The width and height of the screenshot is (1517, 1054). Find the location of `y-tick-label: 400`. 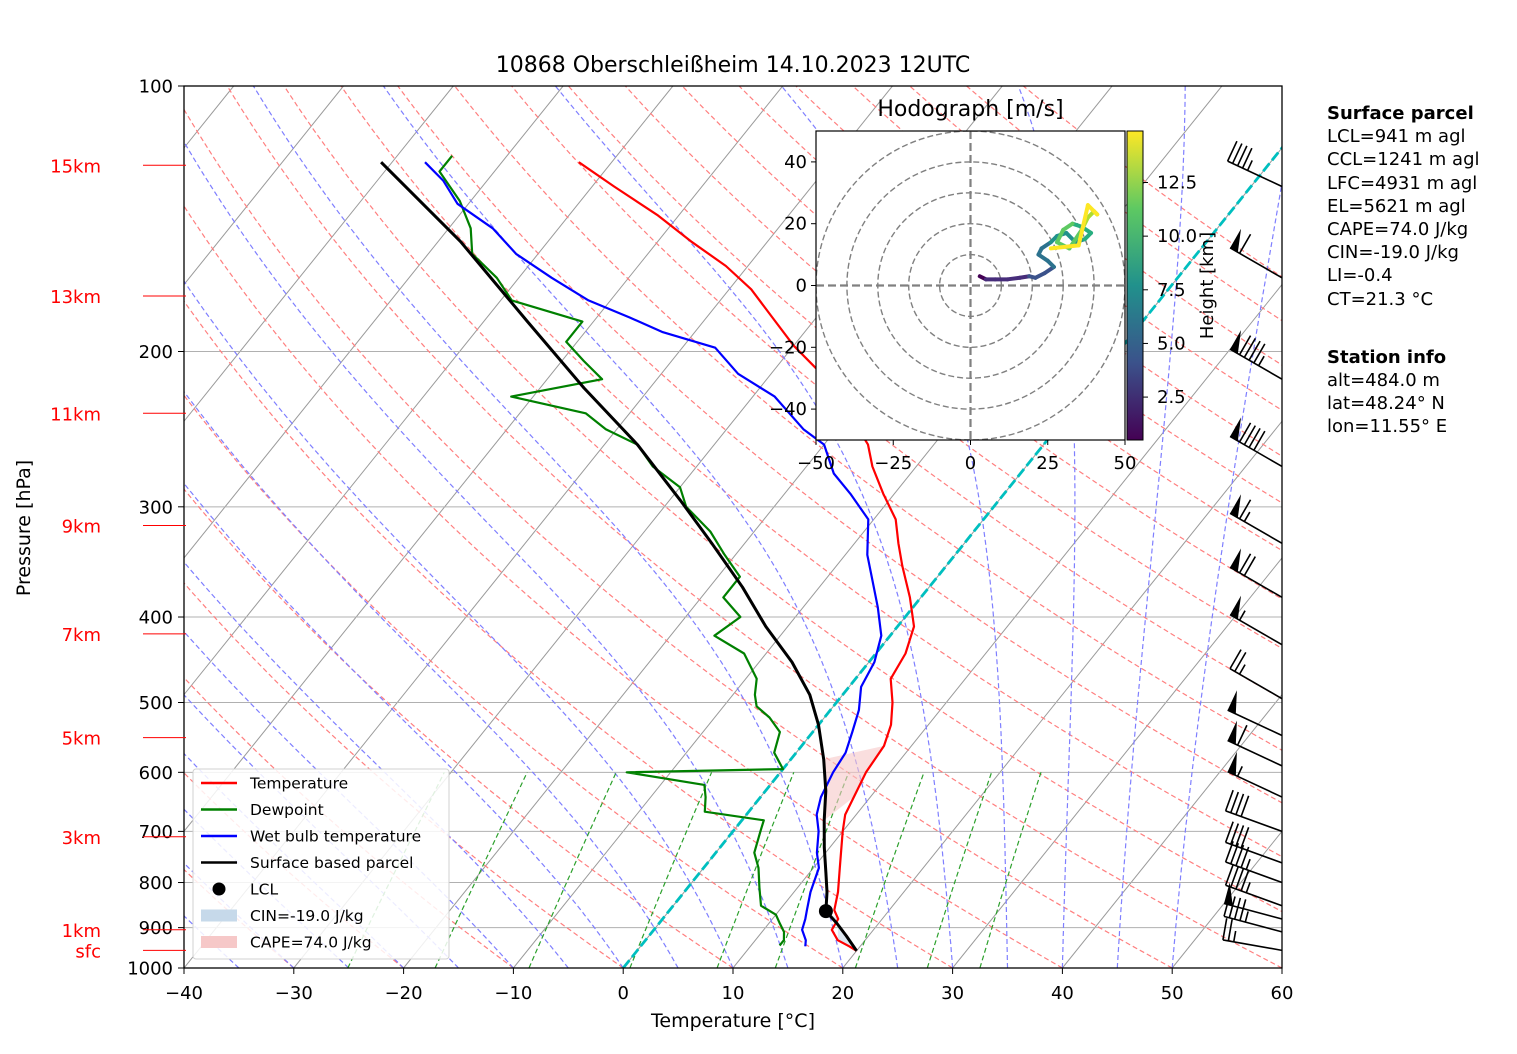

y-tick-label: 400 is located at coordinates (156, 618).